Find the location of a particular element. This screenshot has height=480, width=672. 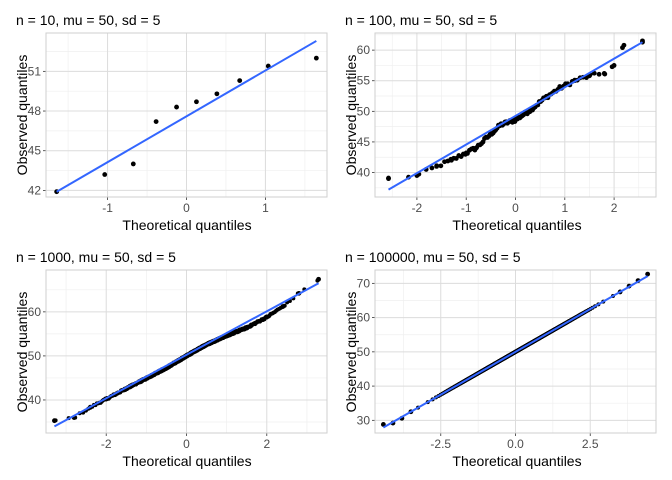

data-points is located at coordinates (186, 125).